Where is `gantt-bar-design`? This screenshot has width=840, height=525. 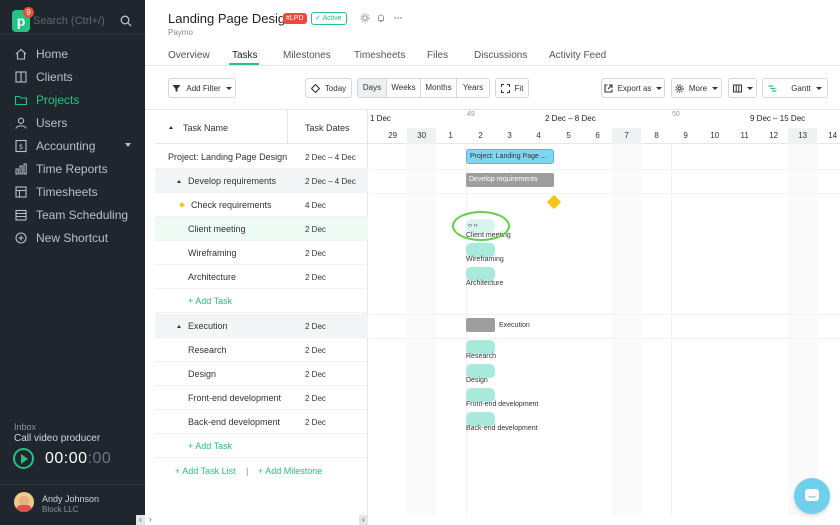 gantt-bar-design is located at coordinates (480, 371).